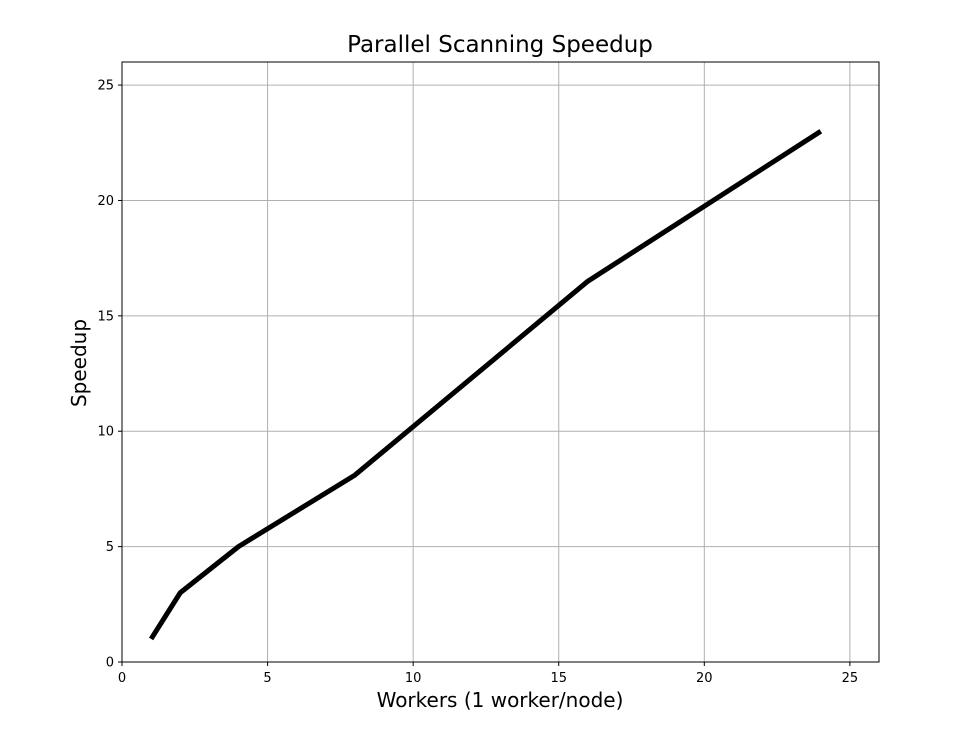 The width and height of the screenshot is (976, 748). What do you see at coordinates (850, 678) in the screenshot?
I see `x-tick-label: 25` at bounding box center [850, 678].